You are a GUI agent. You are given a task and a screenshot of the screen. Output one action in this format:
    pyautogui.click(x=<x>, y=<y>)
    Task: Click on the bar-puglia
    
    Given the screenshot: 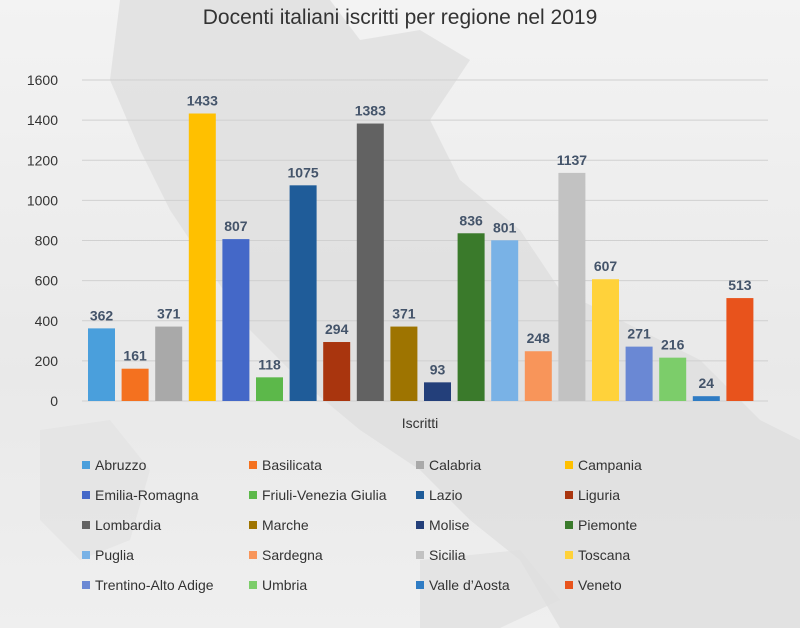 What is the action you would take?
    pyautogui.click(x=505, y=320)
    